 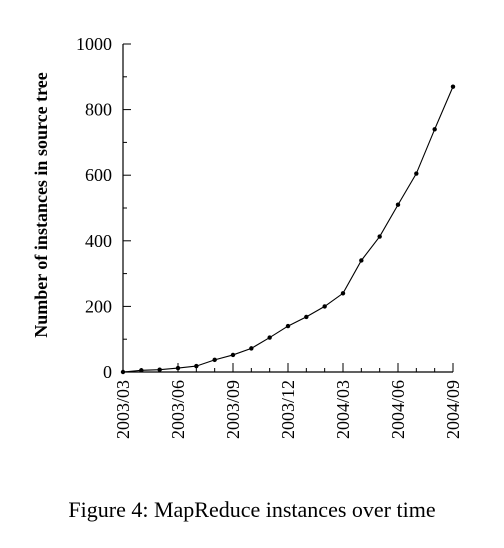 What do you see at coordinates (98, 110) in the screenshot?
I see `y-tick-label: 800` at bounding box center [98, 110].